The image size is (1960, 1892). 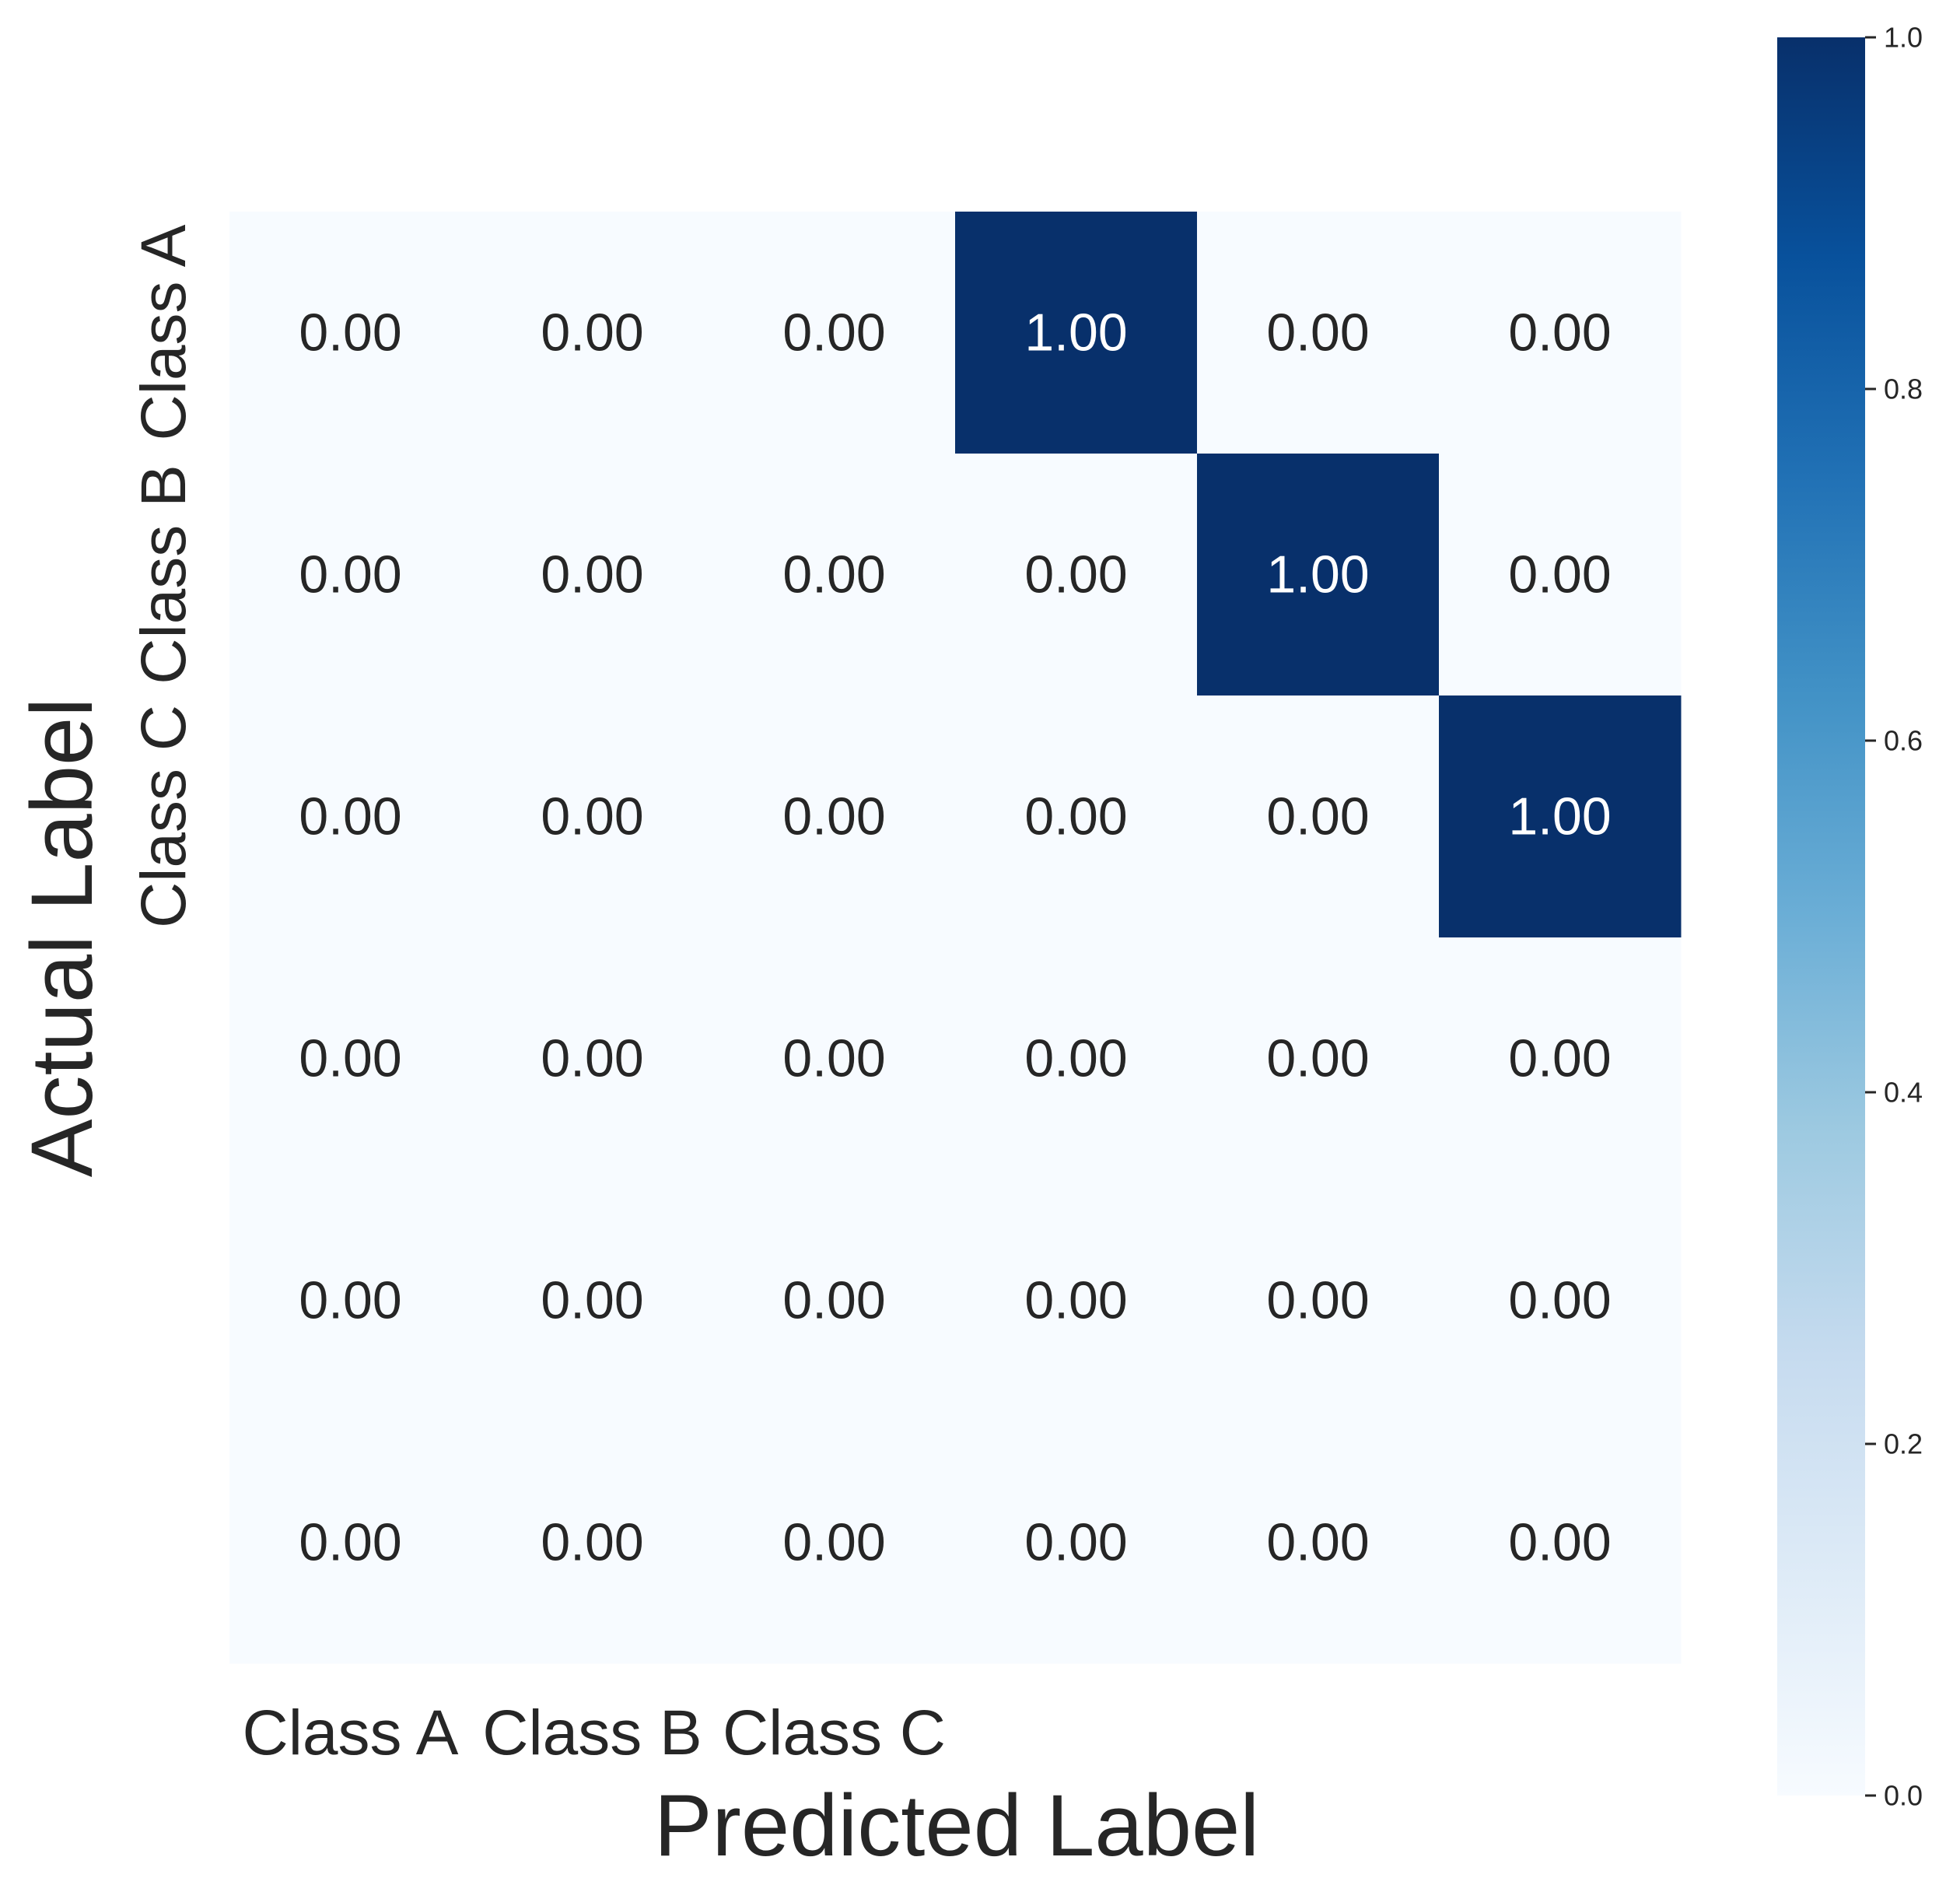 I want to click on x-tick-label: Class C, so click(x=835, y=1733).